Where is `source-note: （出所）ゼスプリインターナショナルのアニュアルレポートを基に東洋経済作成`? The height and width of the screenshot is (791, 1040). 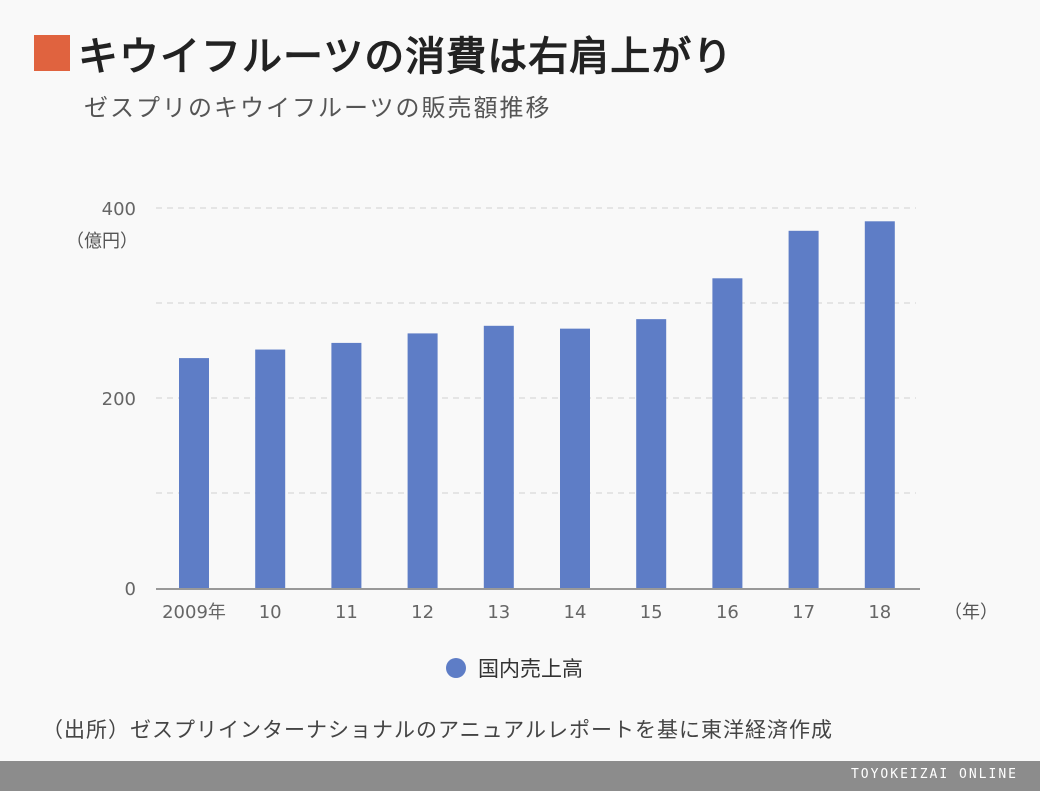
source-note: （出所）ゼスプリインターナショナルのアニュアルレポートを基に東洋経済作成 is located at coordinates (437, 730).